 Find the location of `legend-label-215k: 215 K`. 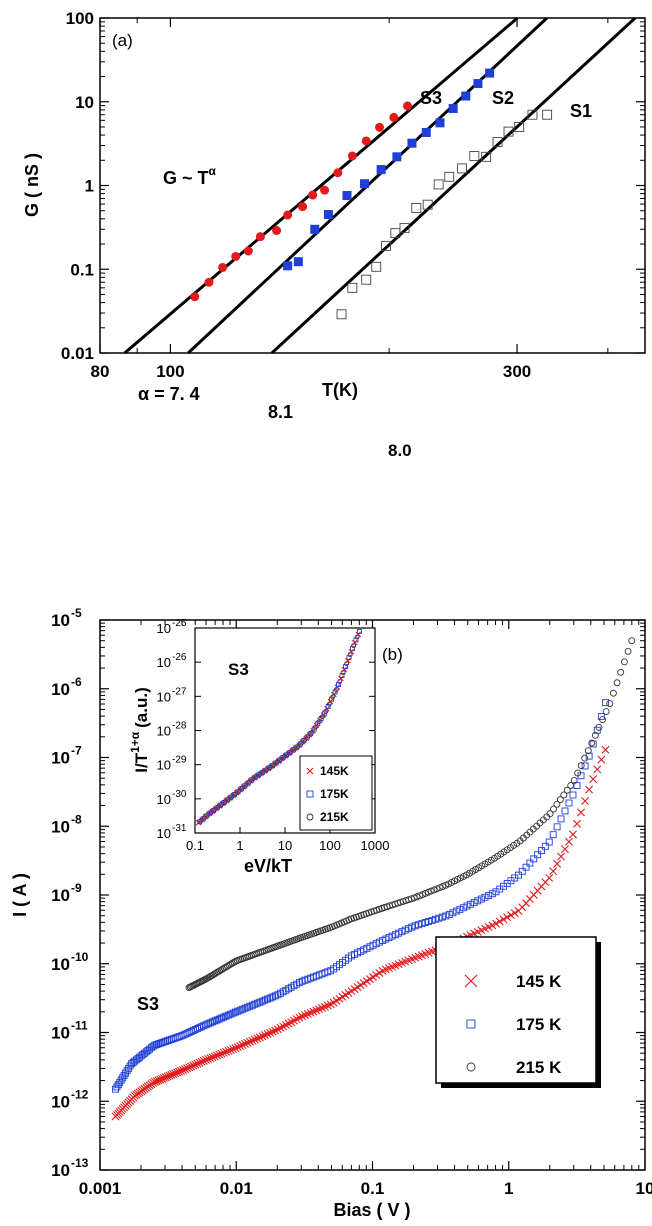

legend-label-215k: 215 K is located at coordinates (539, 1067).